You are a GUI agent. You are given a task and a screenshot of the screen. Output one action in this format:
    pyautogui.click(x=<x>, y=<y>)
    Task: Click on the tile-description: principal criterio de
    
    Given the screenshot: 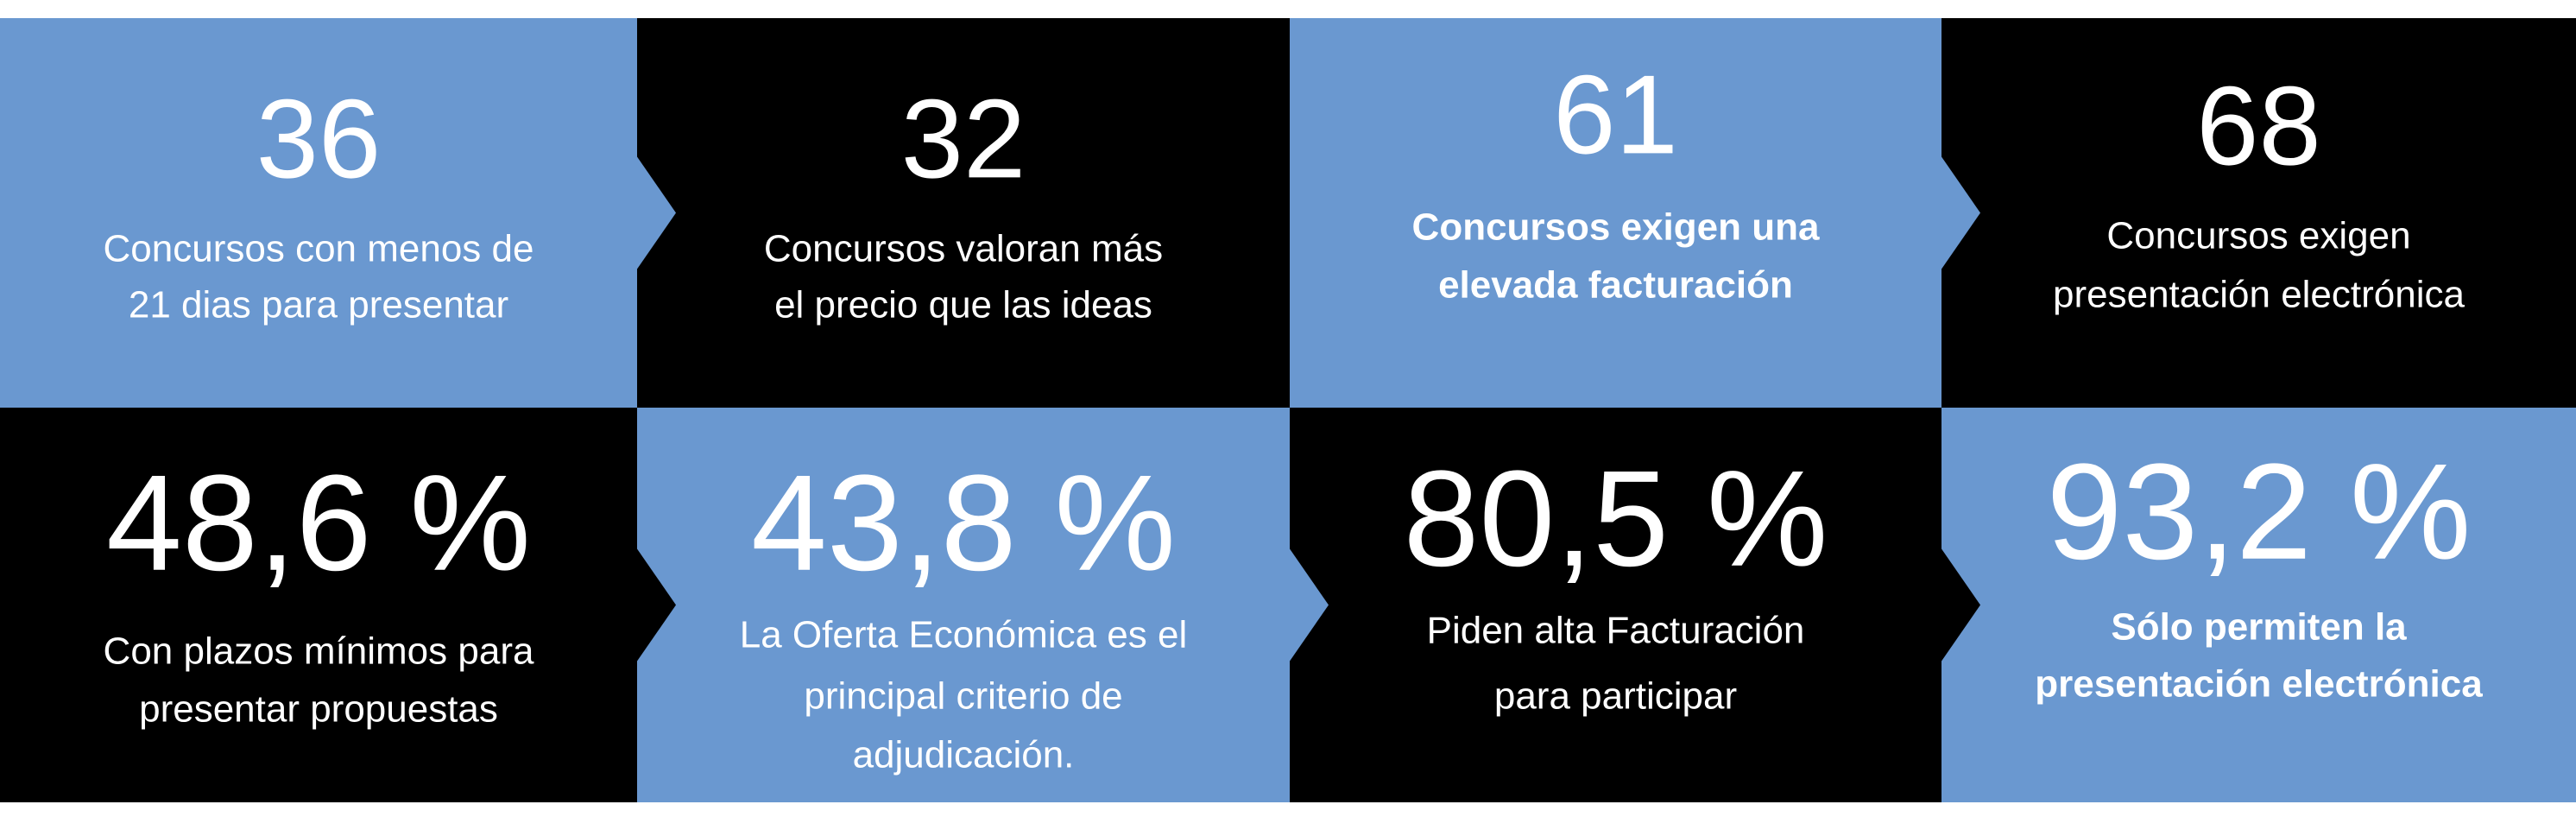 What is the action you would take?
    pyautogui.click(x=963, y=696)
    